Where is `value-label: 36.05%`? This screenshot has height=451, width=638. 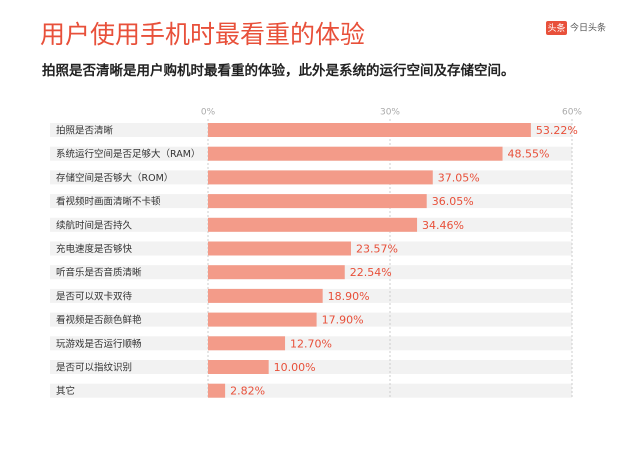
value-label: 36.05% is located at coordinates (453, 201).